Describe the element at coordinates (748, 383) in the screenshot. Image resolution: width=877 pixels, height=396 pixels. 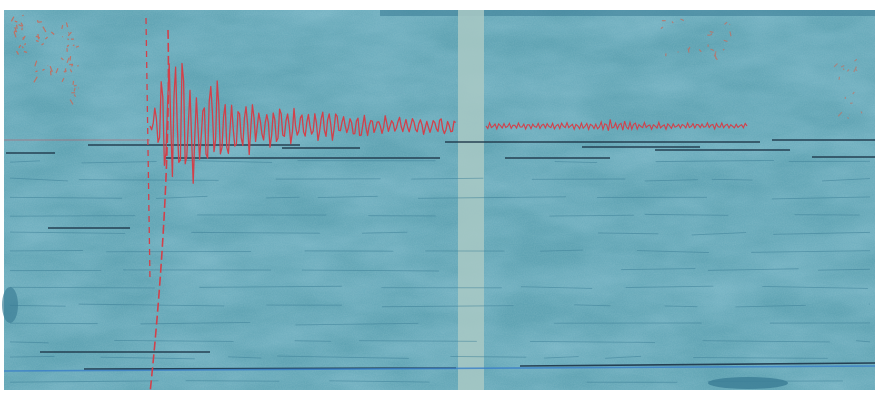
I see `ink-stain` at that location.